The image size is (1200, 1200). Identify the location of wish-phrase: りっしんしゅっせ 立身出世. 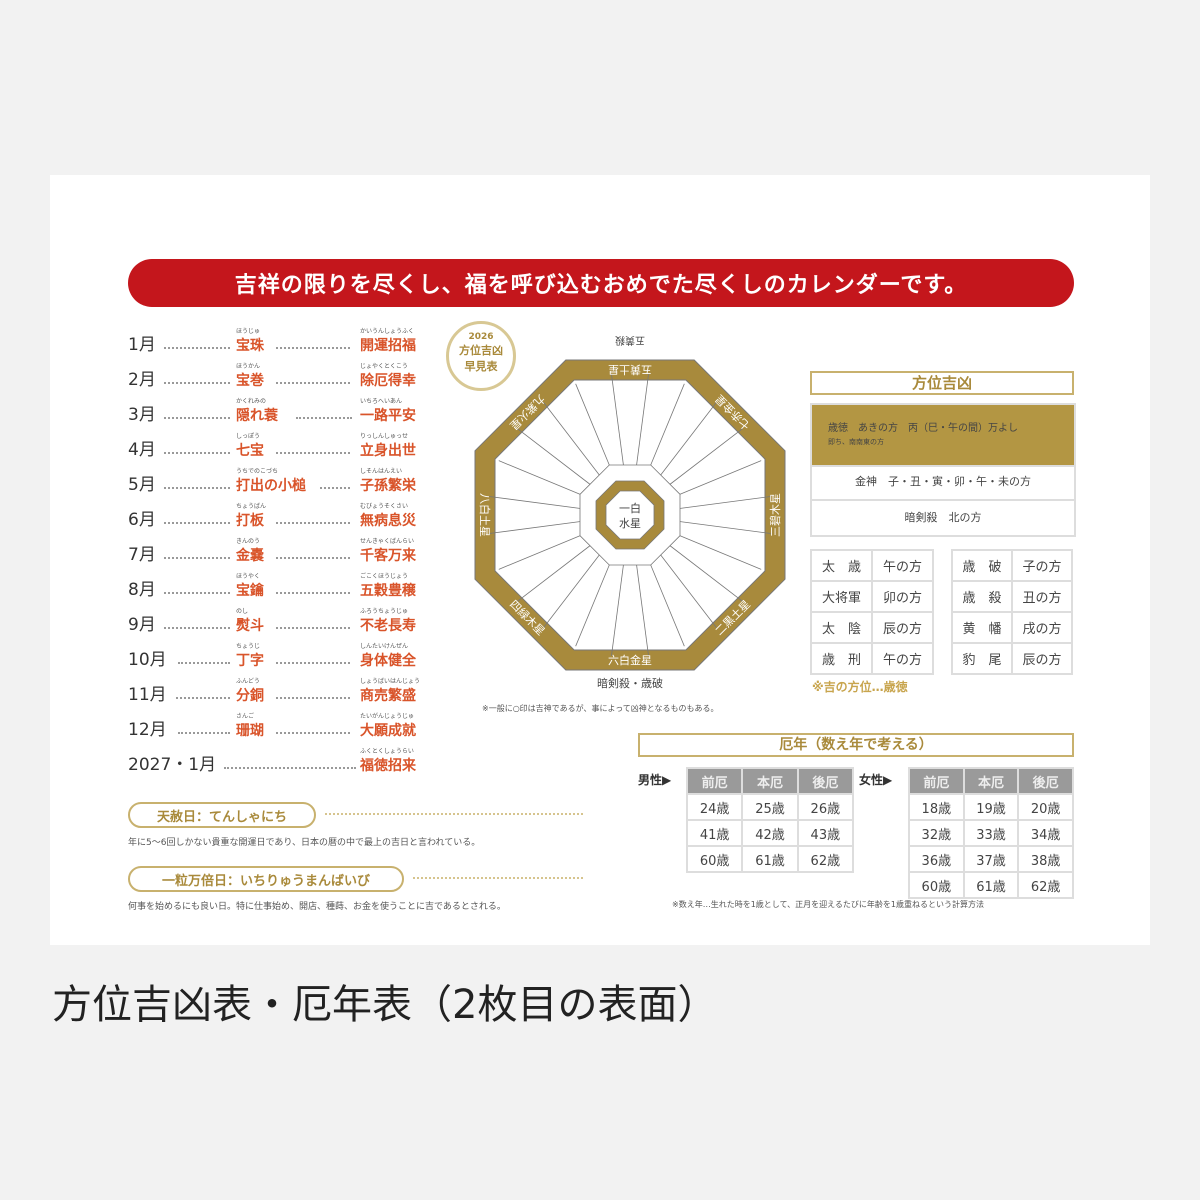
(388, 446).